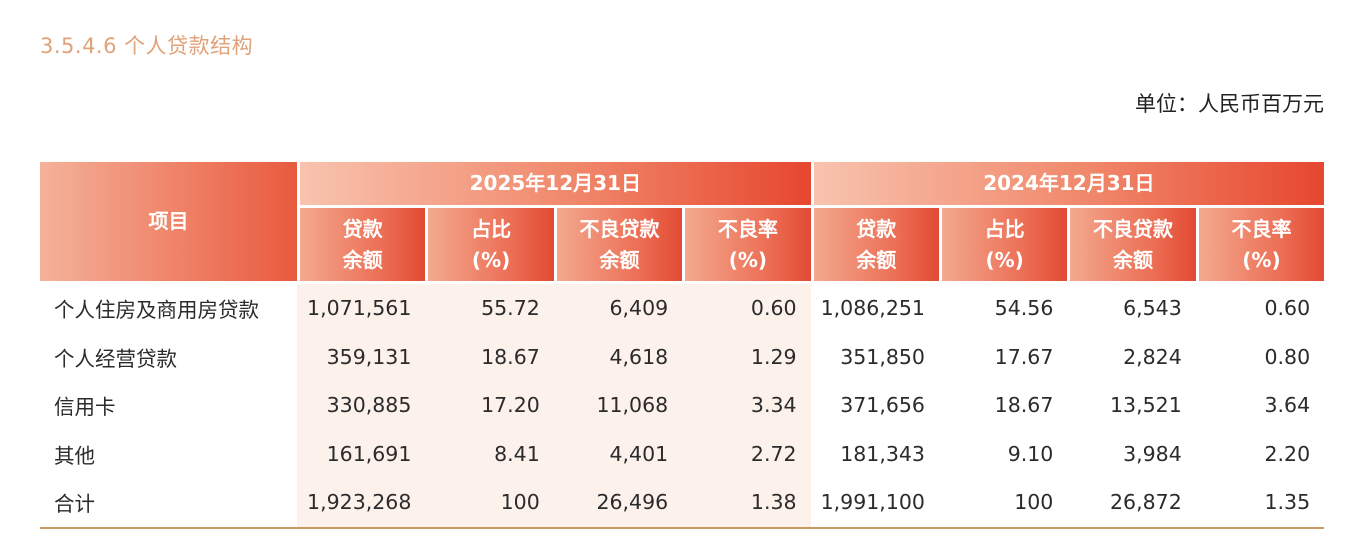 The width and height of the screenshot is (1360, 558). Describe the element at coordinates (872, 308) in the screenshot. I see `cell: 1,086,251` at that location.